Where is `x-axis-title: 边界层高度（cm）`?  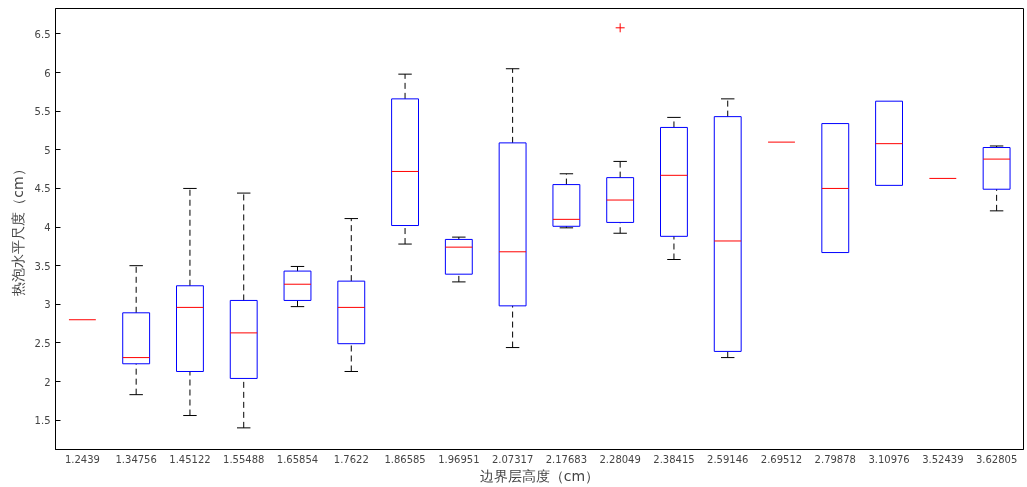
x-axis-title: 边界层高度（cm） is located at coordinates (539, 475).